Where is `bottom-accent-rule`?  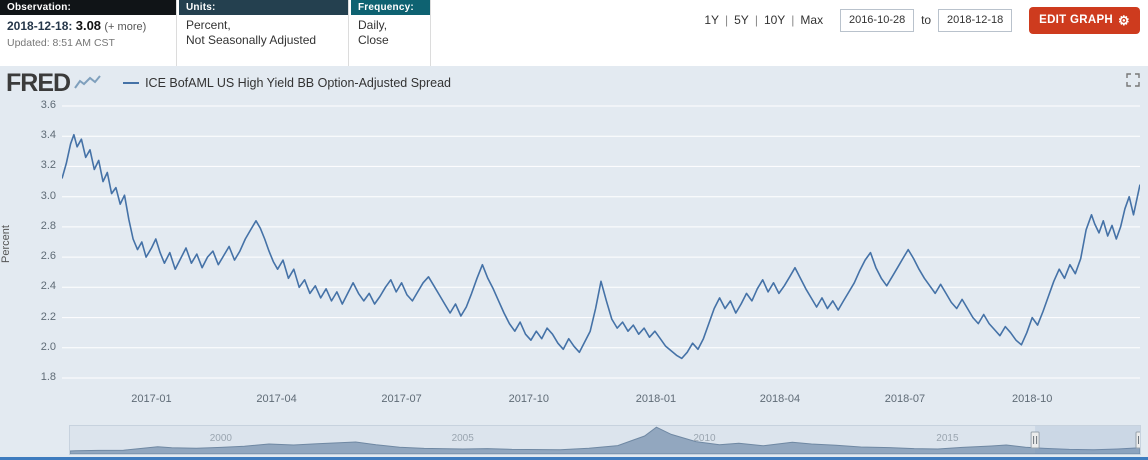
bottom-accent-rule is located at coordinates (574, 458).